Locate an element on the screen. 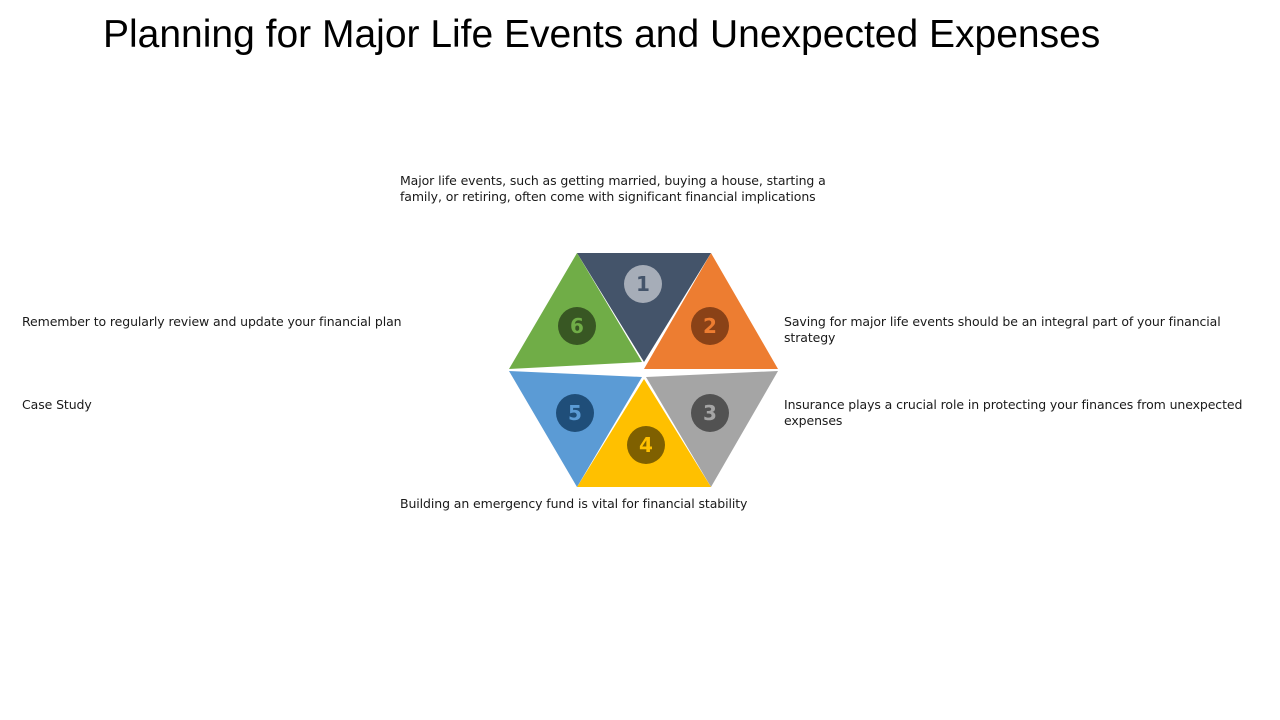 Image resolution: width=1280 pixels, height=720 pixels. segment-5-number: 5 is located at coordinates (575, 413).